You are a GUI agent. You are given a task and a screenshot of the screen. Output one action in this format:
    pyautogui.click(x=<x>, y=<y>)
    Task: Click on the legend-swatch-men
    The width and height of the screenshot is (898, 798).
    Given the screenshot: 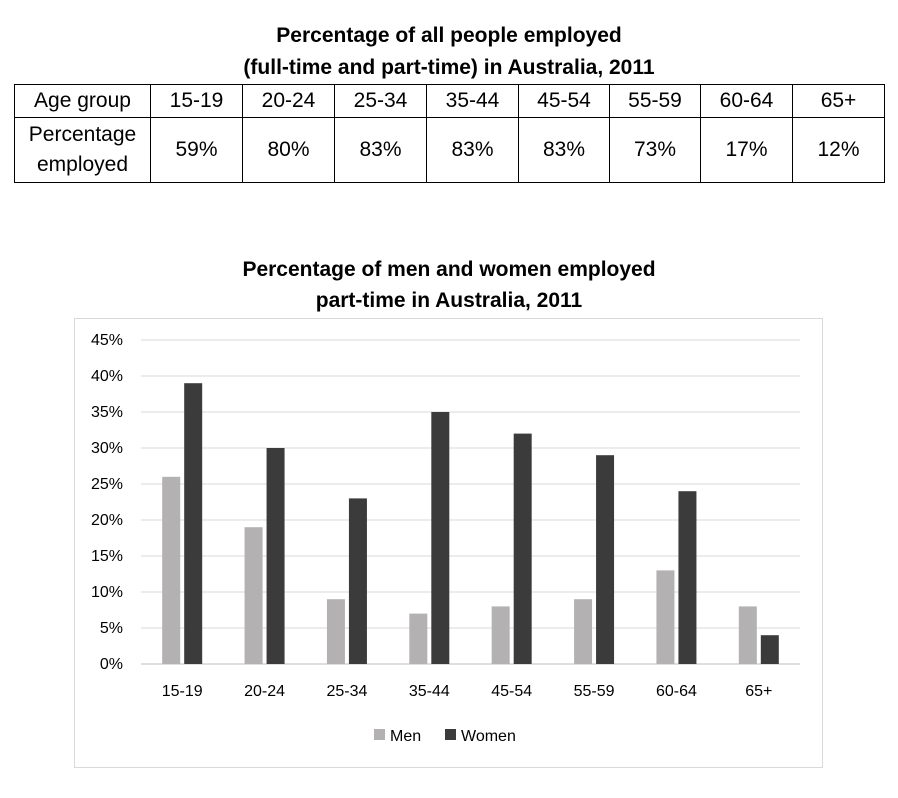 What is the action you would take?
    pyautogui.click(x=379, y=734)
    